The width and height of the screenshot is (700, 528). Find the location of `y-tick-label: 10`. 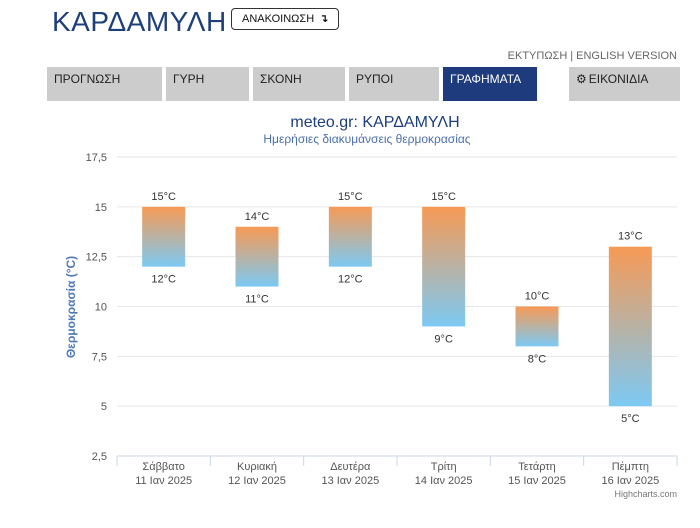

y-tick-label: 10 is located at coordinates (101, 308).